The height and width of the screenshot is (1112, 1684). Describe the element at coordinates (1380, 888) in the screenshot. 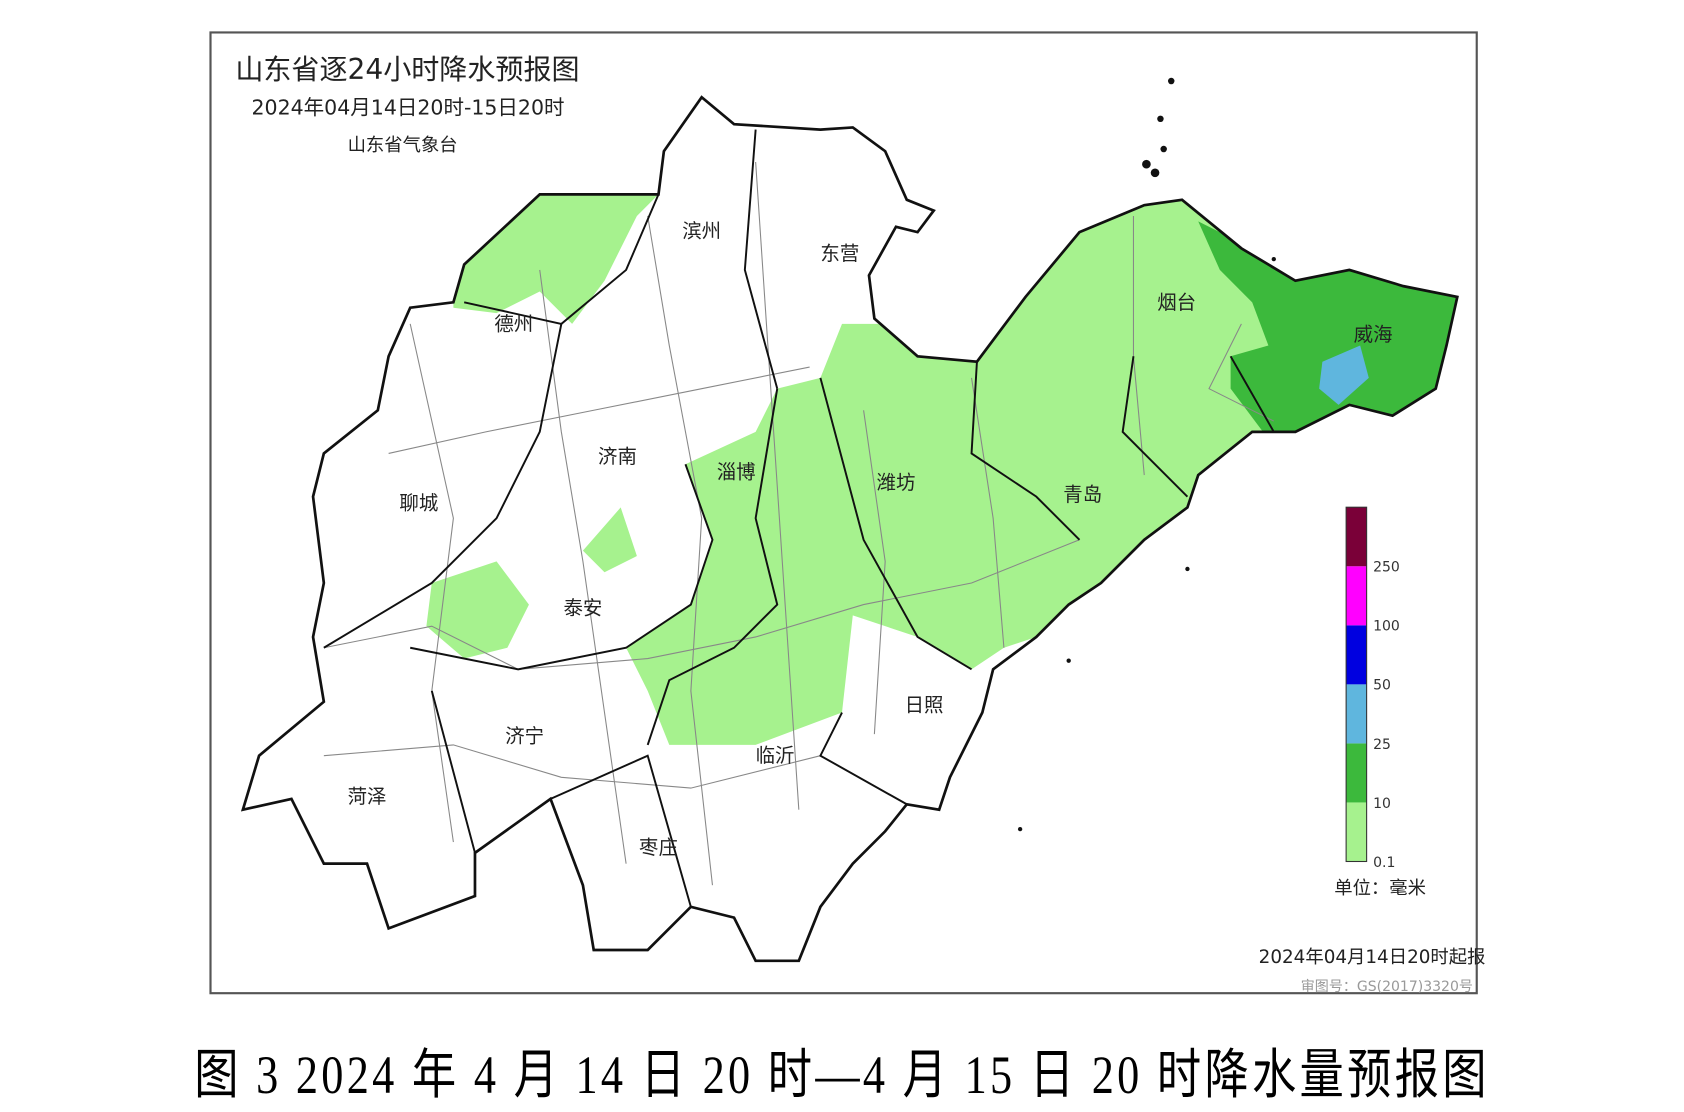

I see `legend-unit: 单位：毫米` at that location.